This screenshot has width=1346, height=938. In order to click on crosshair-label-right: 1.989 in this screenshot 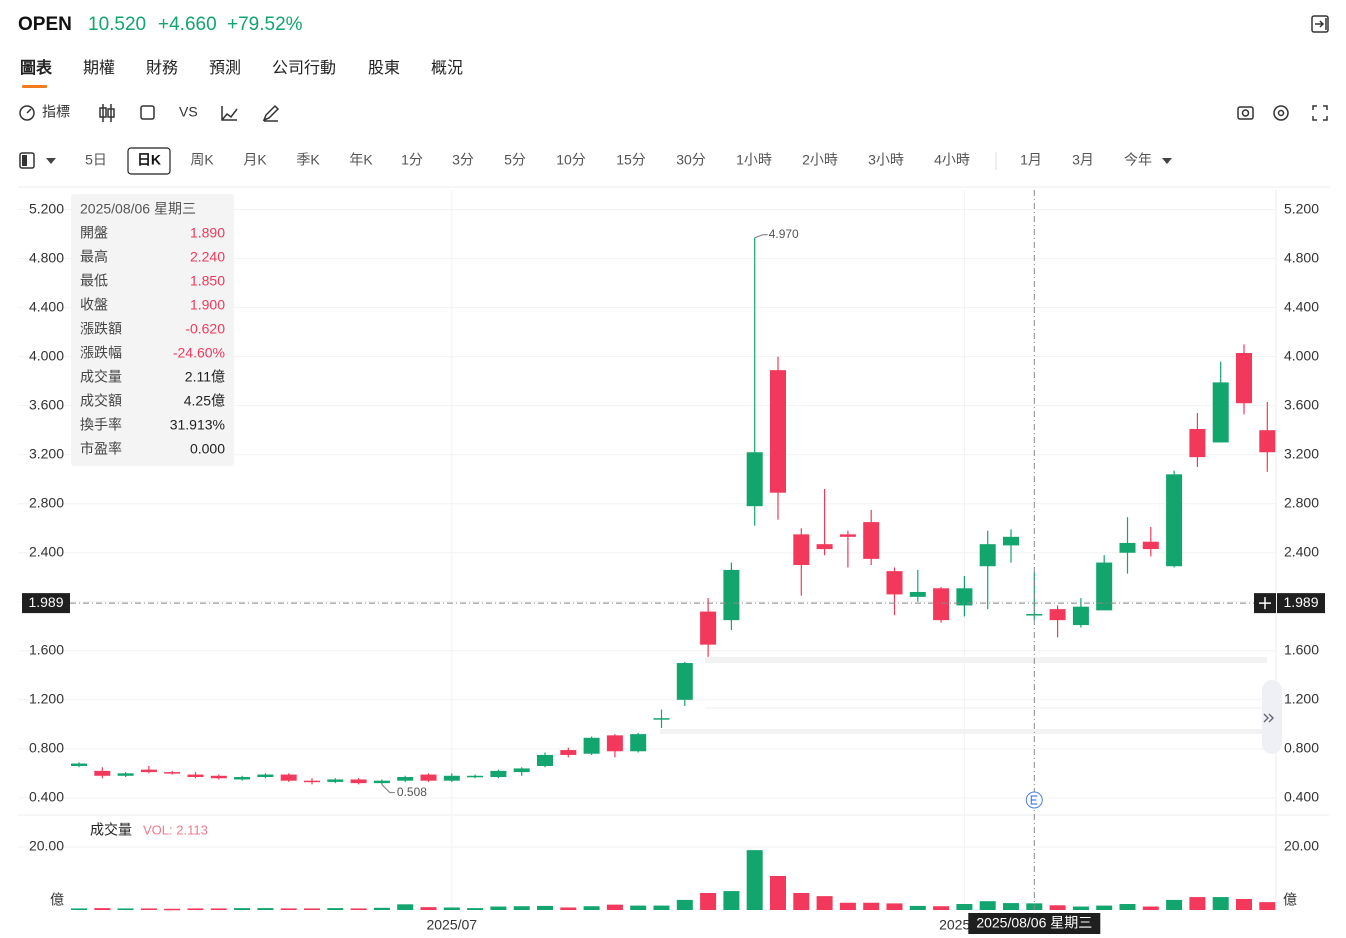, I will do `click(1300, 602)`.